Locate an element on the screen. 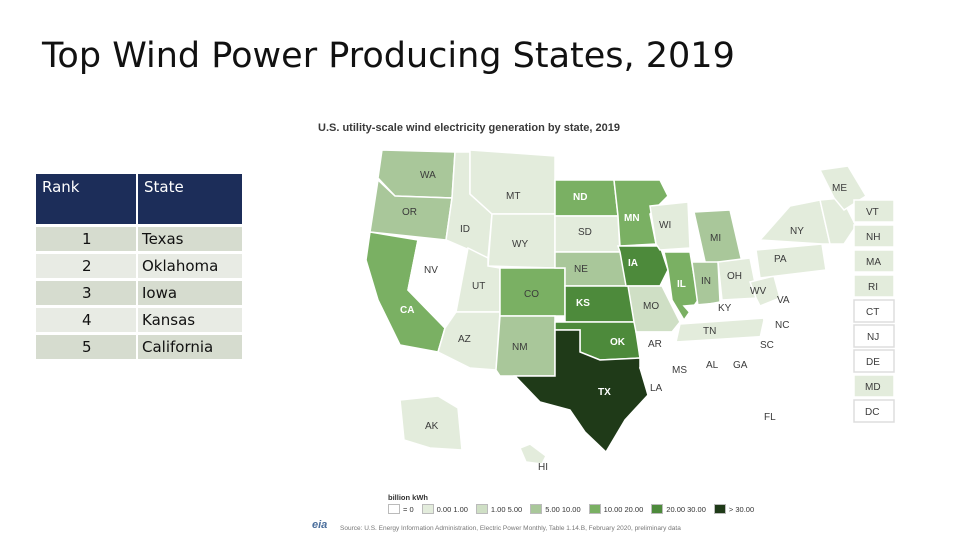 The width and height of the screenshot is (960, 540). rank-cell: 3 is located at coordinates (87, 291).